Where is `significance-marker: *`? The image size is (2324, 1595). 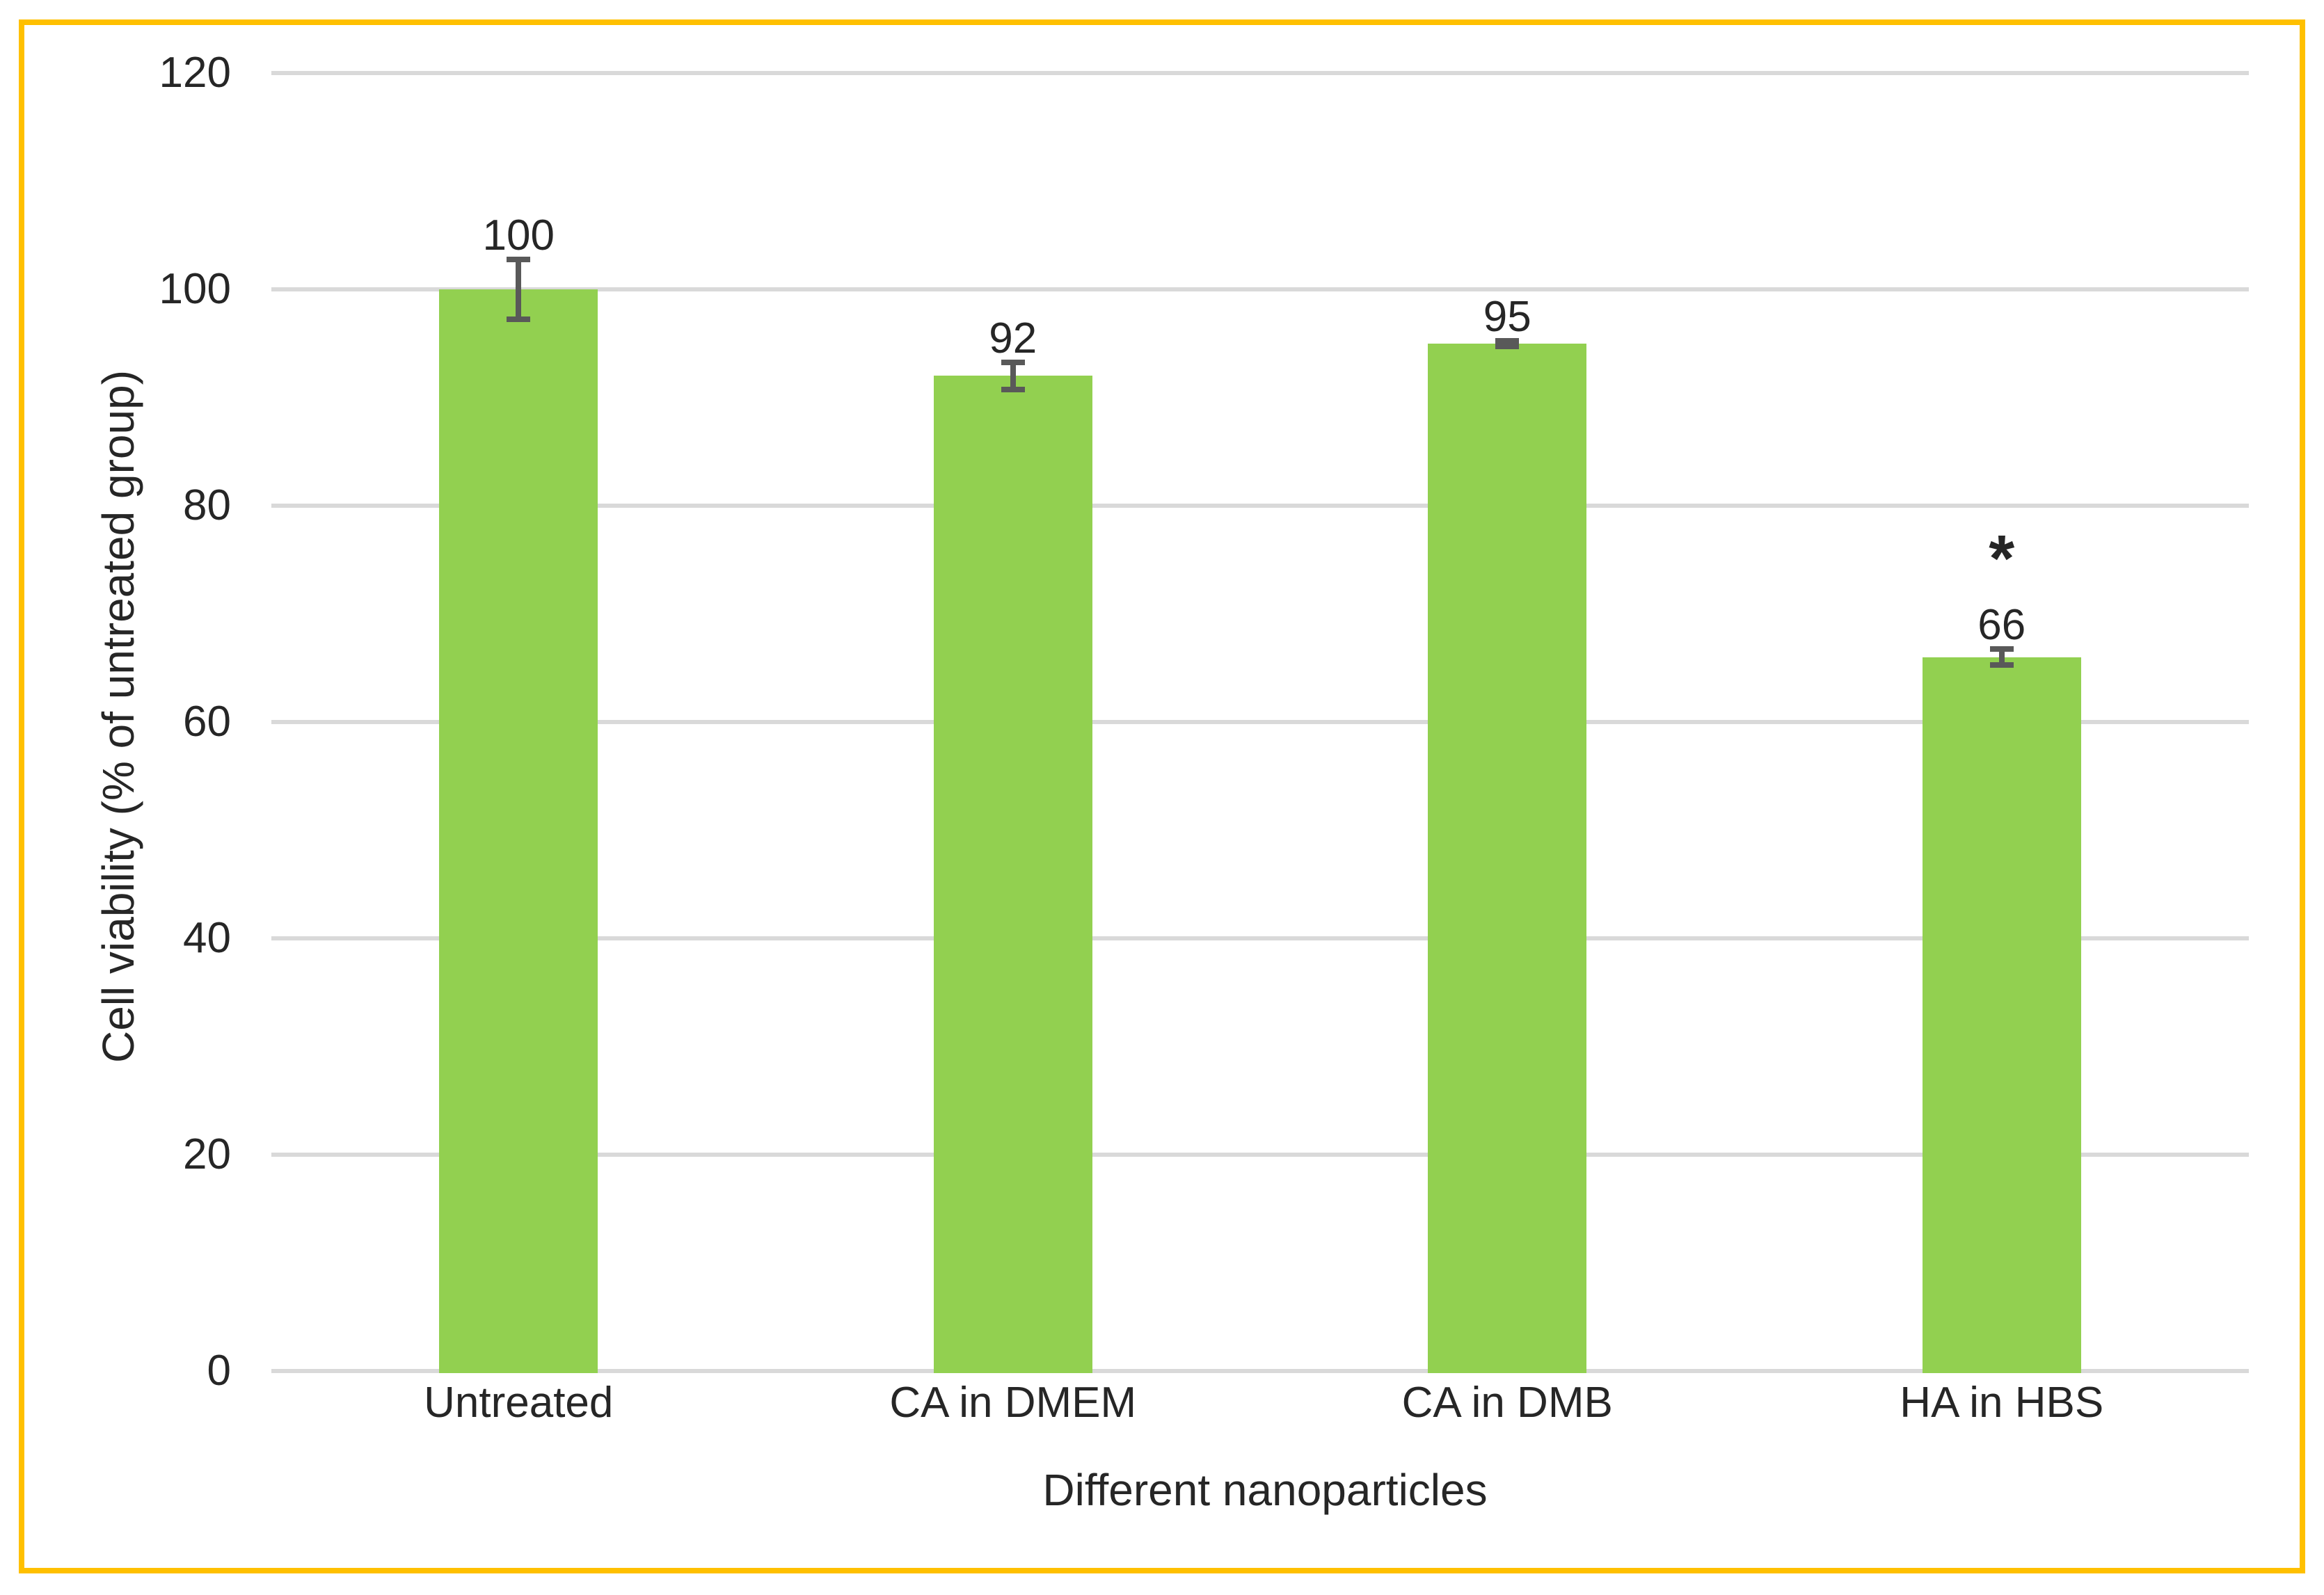
significance-marker: * is located at coordinates (2002, 559).